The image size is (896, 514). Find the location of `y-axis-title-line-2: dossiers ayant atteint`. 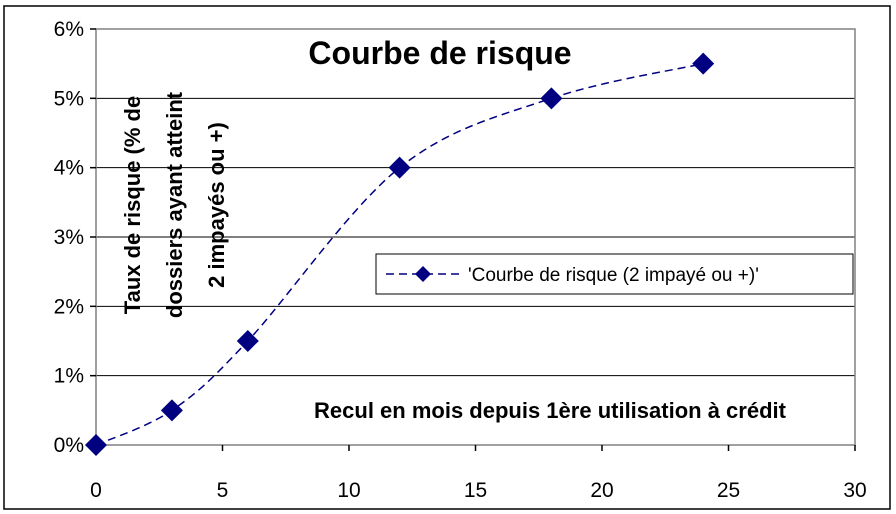

y-axis-title-line-2: dossiers ayant atteint is located at coordinates (174, 204).